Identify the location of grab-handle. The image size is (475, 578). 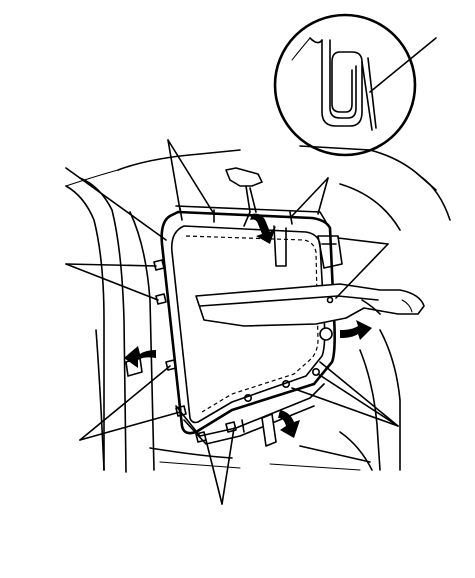
(244, 177).